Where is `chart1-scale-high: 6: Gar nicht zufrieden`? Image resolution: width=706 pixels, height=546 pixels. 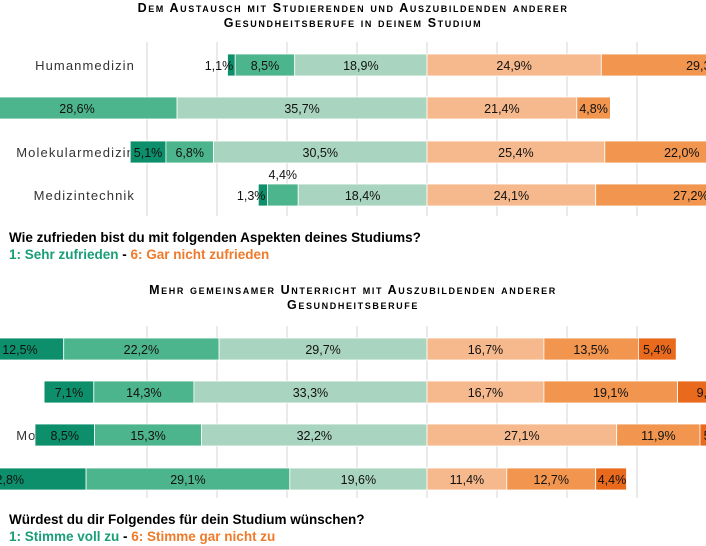
chart1-scale-high: 6: Gar nicht zufrieden is located at coordinates (200, 254).